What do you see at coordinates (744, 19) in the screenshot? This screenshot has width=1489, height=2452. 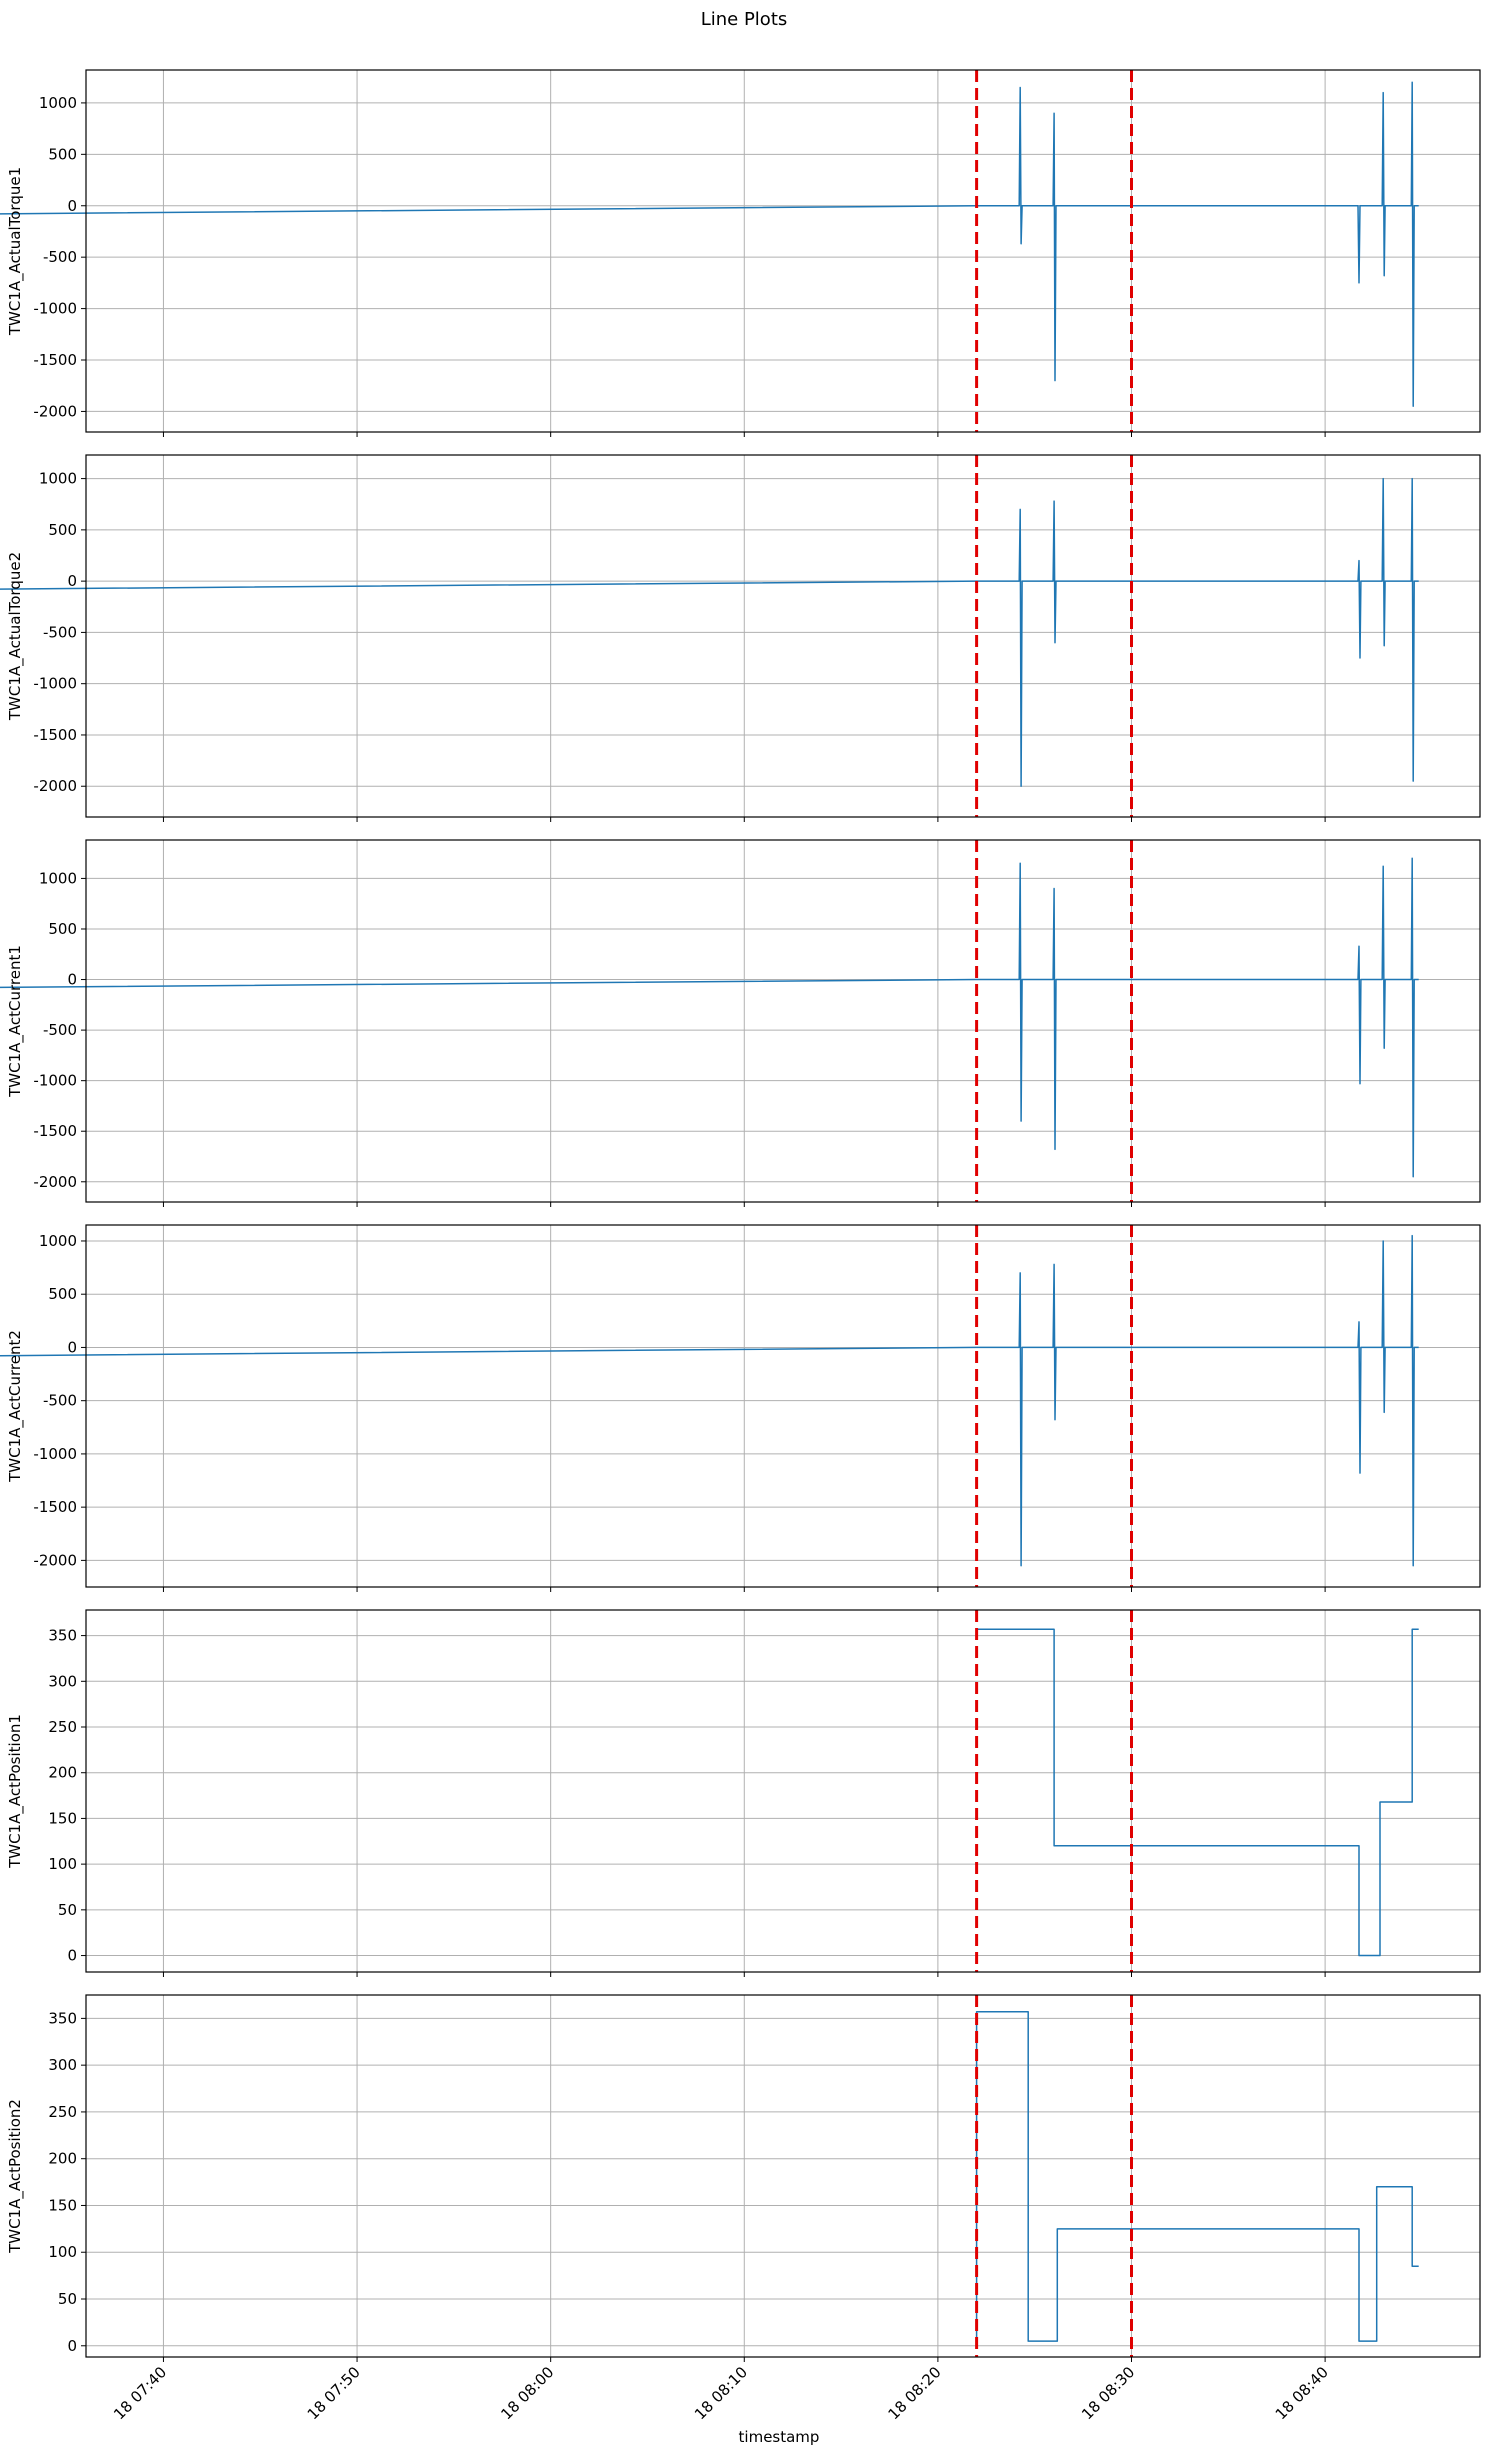 I see `chart-title: Line Plots` at bounding box center [744, 19].